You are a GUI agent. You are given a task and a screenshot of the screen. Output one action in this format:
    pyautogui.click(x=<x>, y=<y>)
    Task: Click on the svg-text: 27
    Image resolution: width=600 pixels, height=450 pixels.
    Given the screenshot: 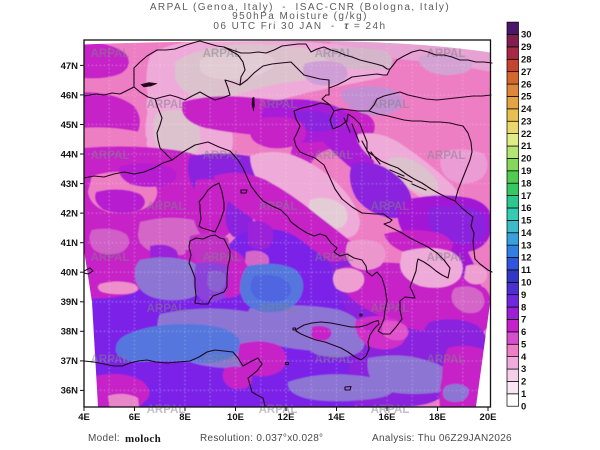 What is the action you would take?
    pyautogui.click(x=526, y=72)
    